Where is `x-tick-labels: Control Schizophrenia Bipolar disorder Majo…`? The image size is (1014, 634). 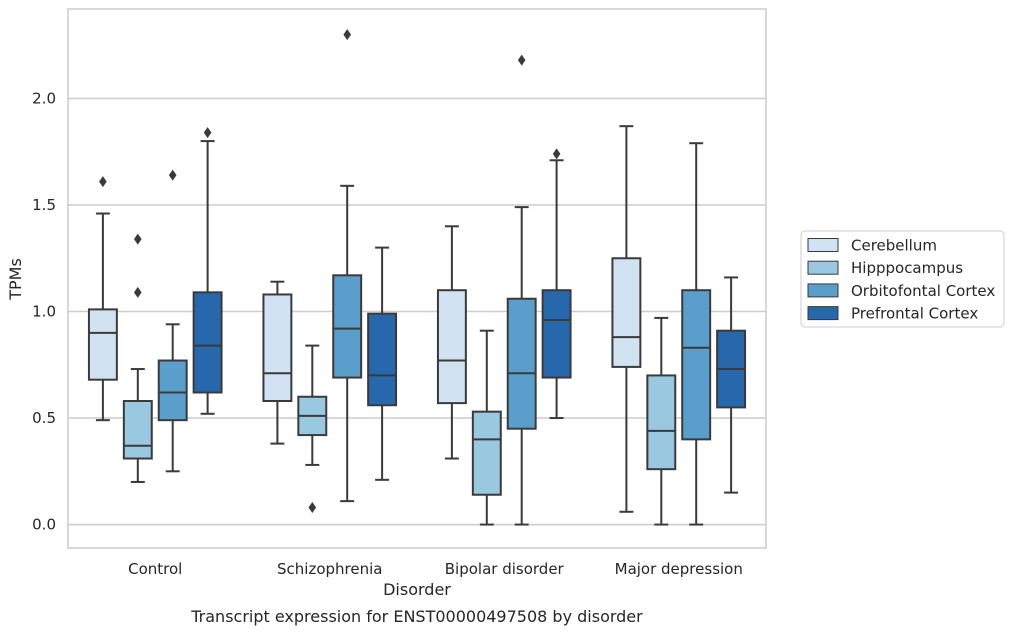
x-tick-labels: Control Schizophrenia Bipolar disorder Majo… is located at coordinates (435, 569).